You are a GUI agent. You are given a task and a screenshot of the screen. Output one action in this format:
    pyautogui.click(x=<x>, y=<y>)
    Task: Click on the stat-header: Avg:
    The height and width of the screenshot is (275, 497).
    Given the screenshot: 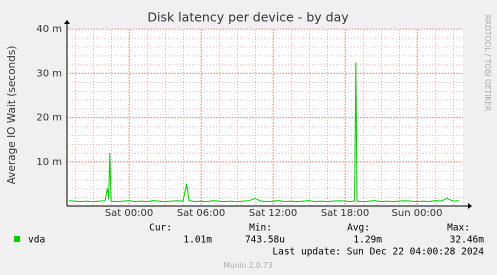 What is the action you would take?
    pyautogui.click(x=358, y=228)
    